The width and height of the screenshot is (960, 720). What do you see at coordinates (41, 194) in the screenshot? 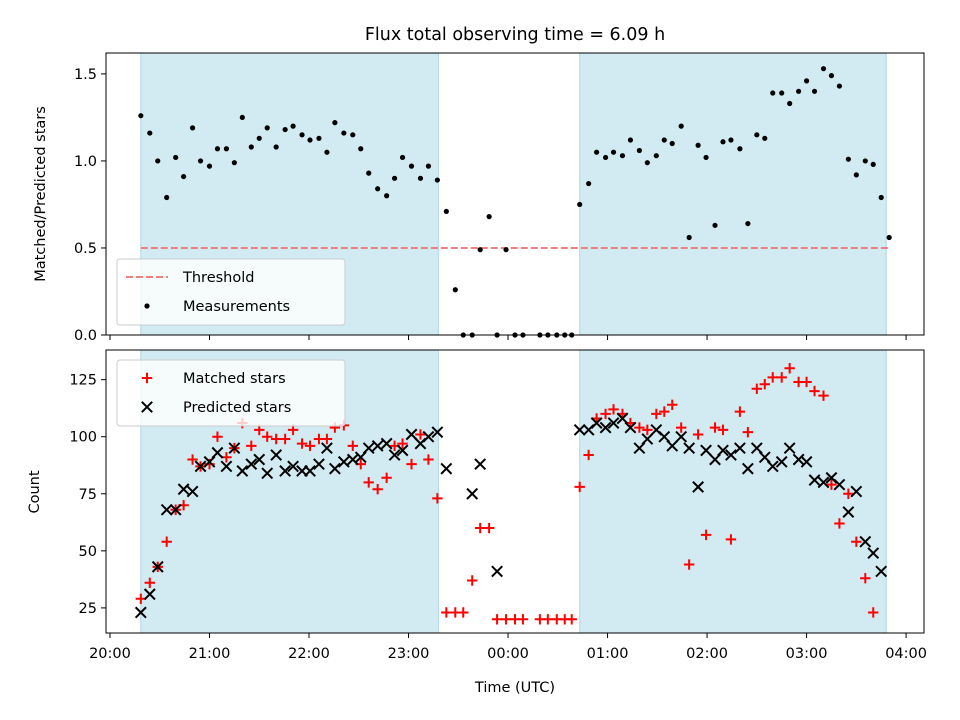
I see `top-y-axis-label: Matched/Predicted stars` at bounding box center [41, 194].